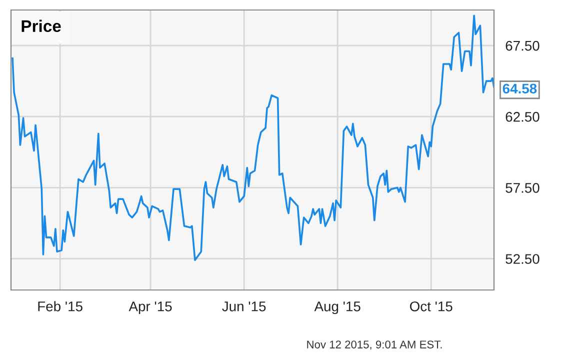 The image size is (575, 358). Describe the element at coordinates (431, 306) in the screenshot. I see `x-tick-label: Oct '15` at that location.